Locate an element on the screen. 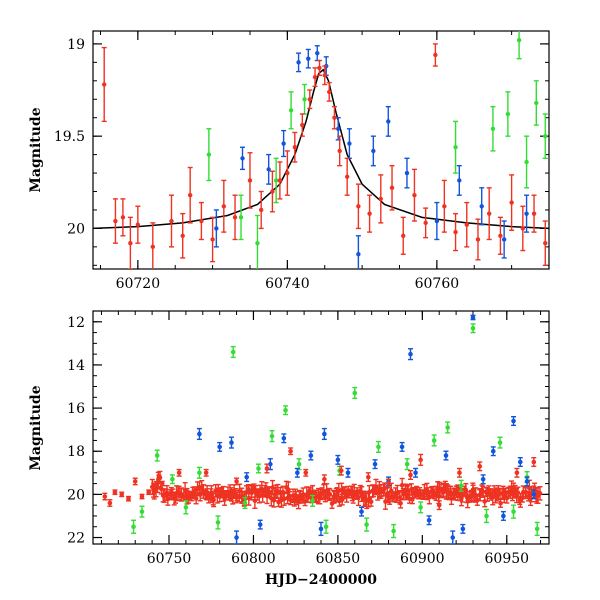 This screenshot has width=600, height=600. top-ytick-label: 20 is located at coordinates (76, 229).